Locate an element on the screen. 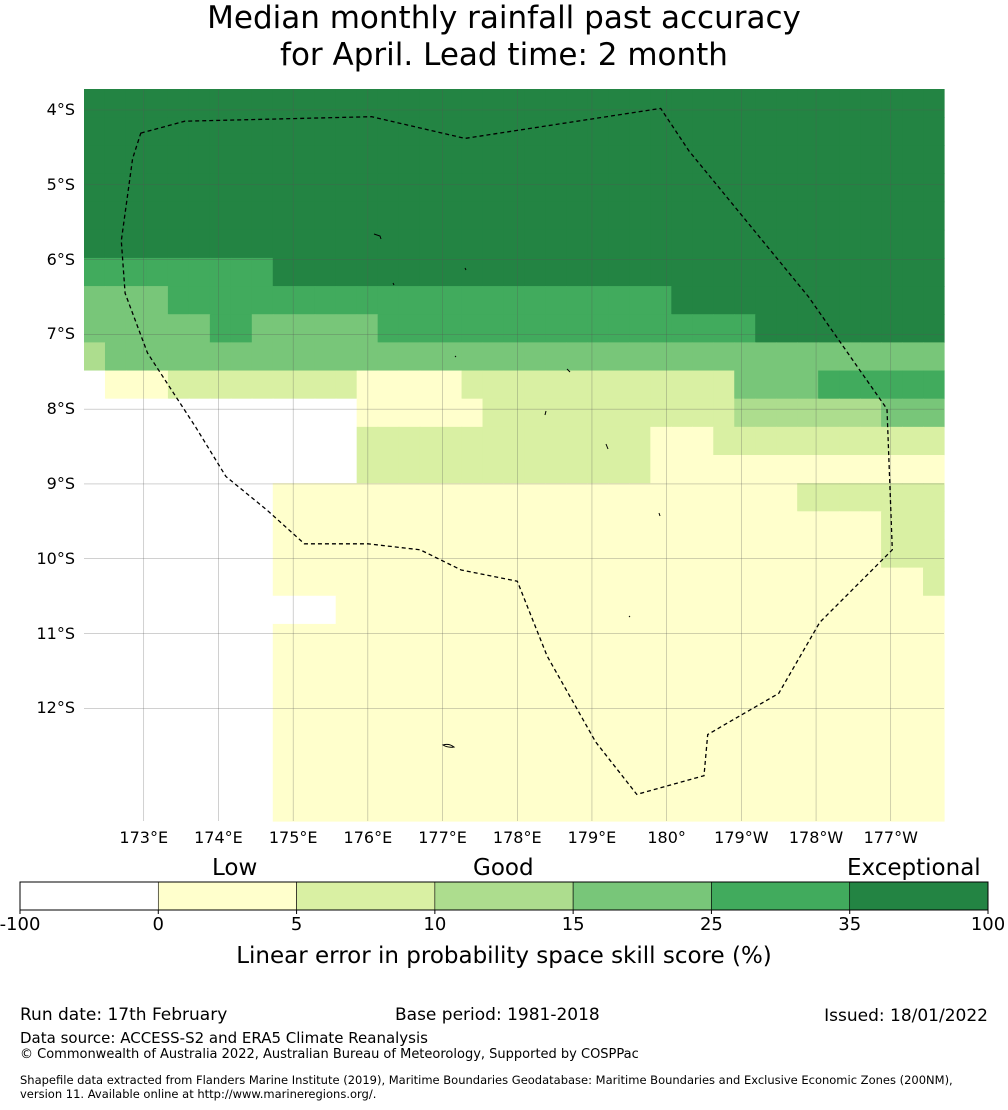 Image resolution: width=1008 pixels, height=1110 pixels. longitude-label: 175°E is located at coordinates (293, 837).